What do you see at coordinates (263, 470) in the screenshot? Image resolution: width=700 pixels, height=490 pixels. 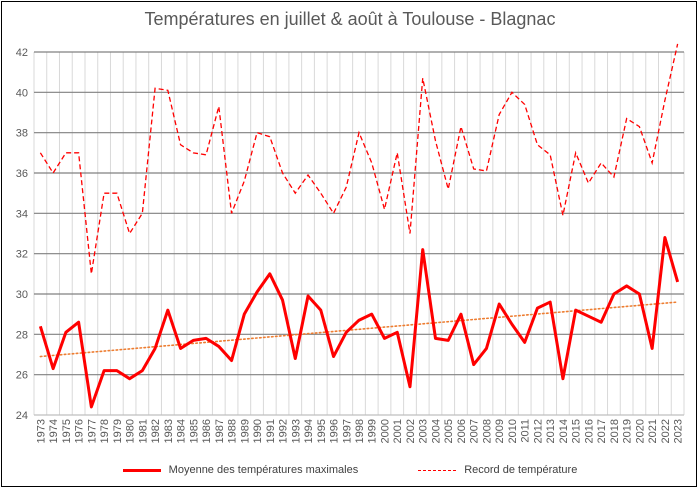 I see `legend-label-mean-max: Moyenne des températures maximales` at bounding box center [263, 470].